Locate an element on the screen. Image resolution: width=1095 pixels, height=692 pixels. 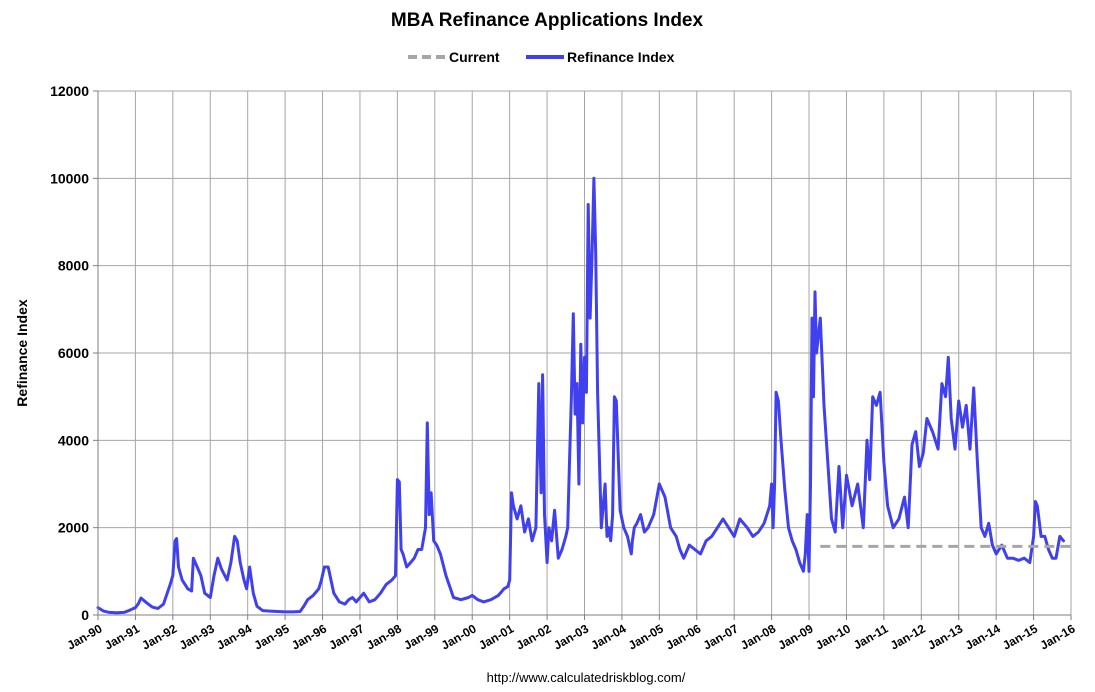
x-tick-label: Jan-12 is located at coordinates (908, 636).